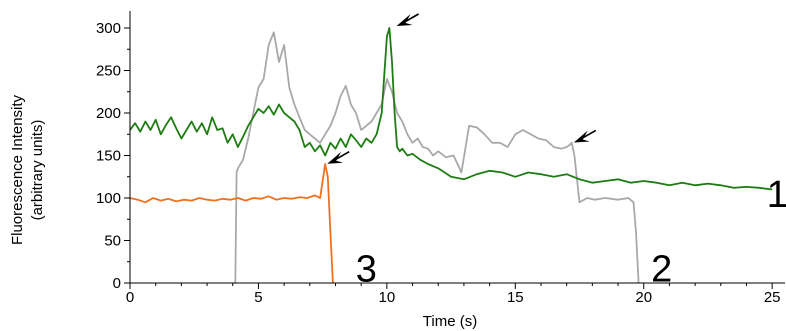 The width and height of the screenshot is (786, 331). What do you see at coordinates (515, 297) in the screenshot?
I see `x-tick-label: 15` at bounding box center [515, 297].